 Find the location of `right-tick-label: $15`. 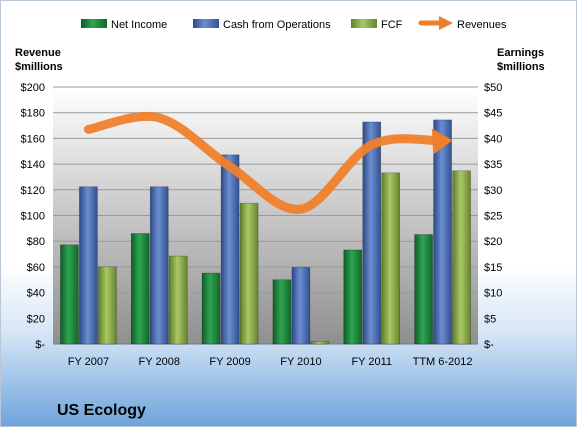

right-tick-label: $15 is located at coordinates (493, 268).